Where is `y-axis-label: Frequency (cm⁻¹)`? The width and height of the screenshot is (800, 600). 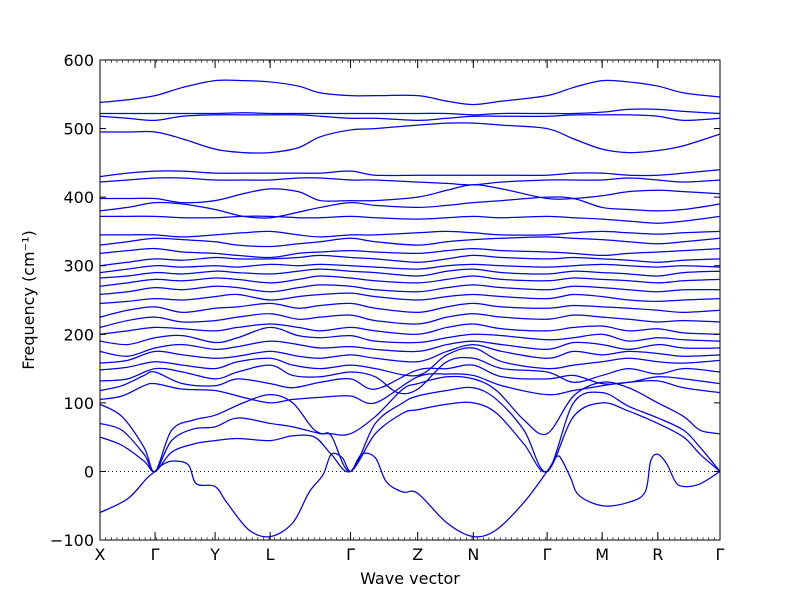 y-axis-label: Frequency (cm⁻¹) is located at coordinates (28, 299).